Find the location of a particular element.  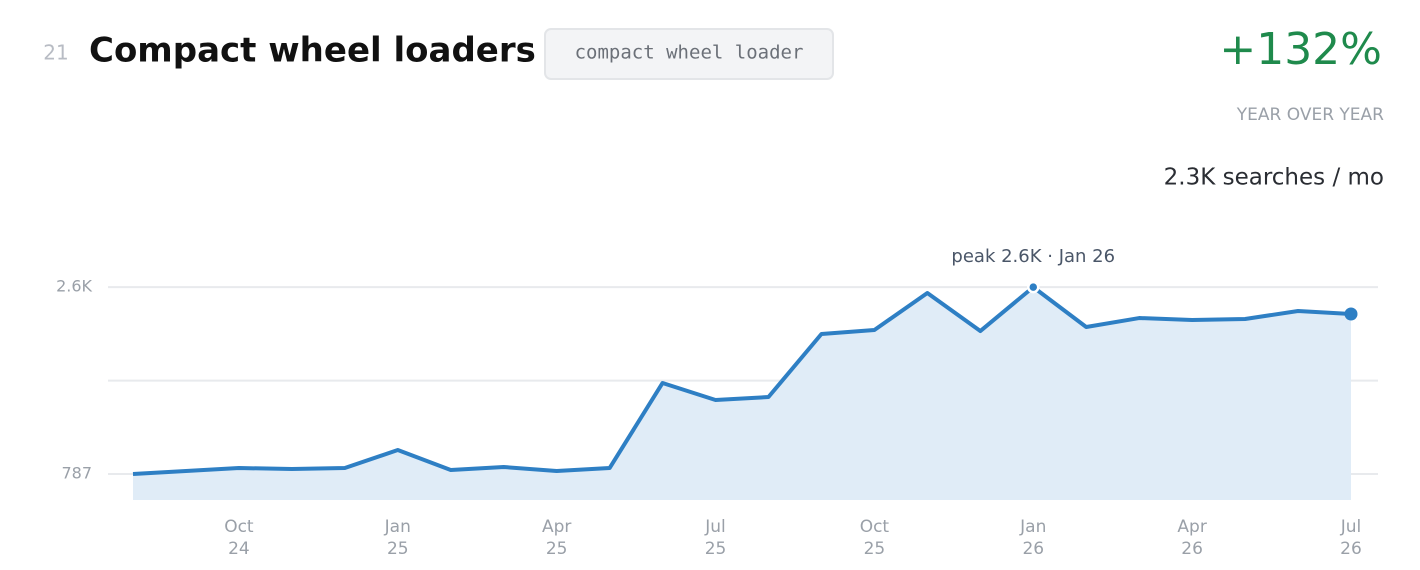

tag: compact wheel loader is located at coordinates (689, 53).